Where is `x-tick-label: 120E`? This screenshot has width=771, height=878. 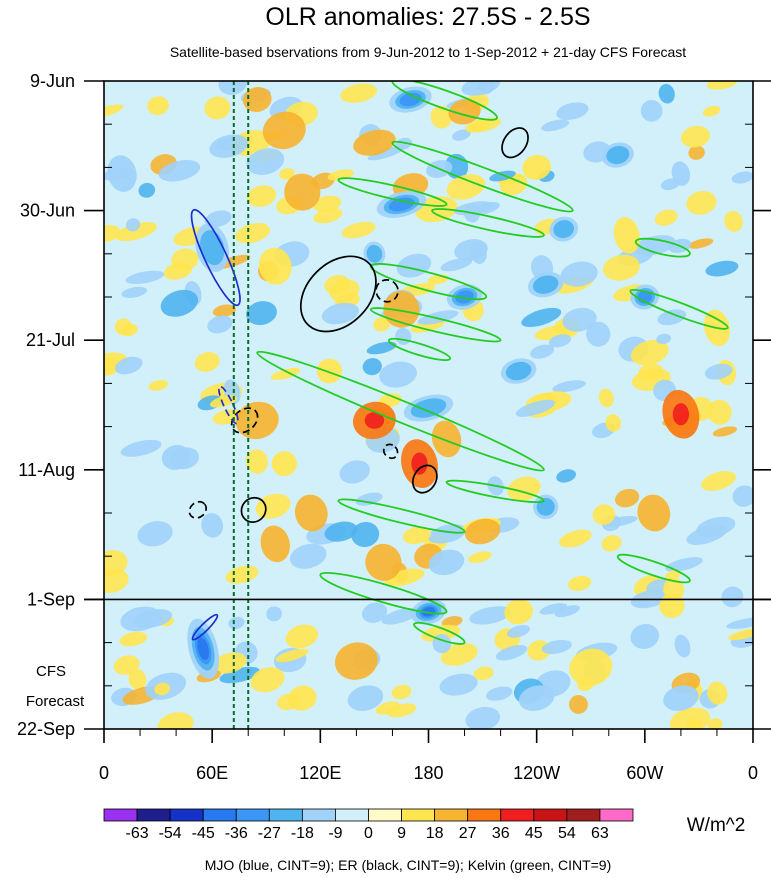 x-tick-label: 120E is located at coordinates (320, 773).